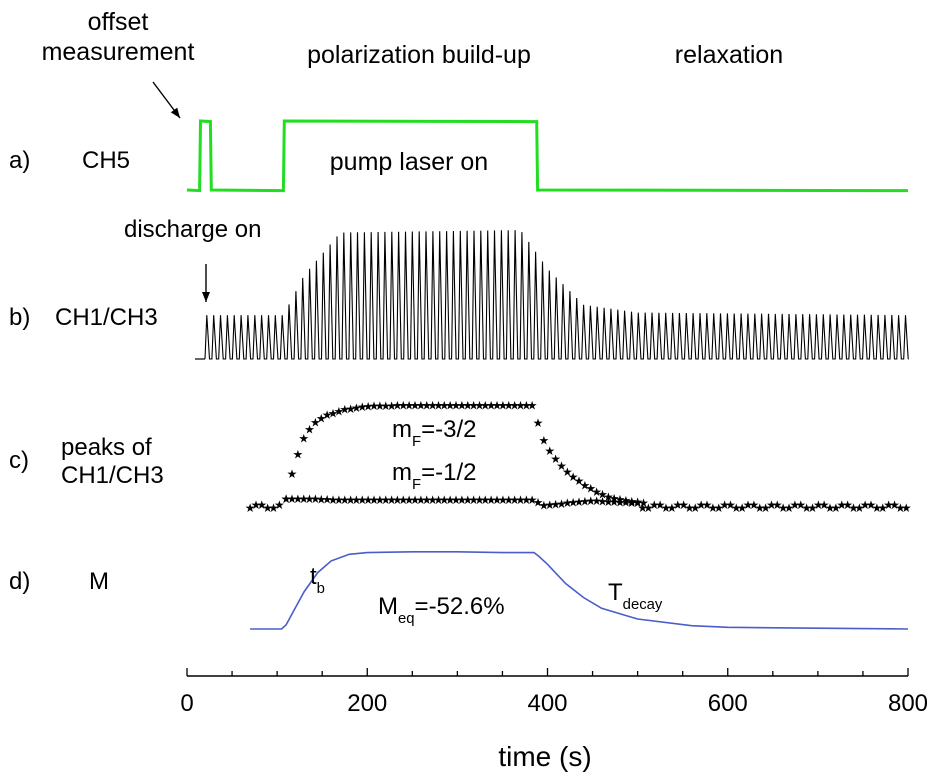  Describe the element at coordinates (448, 429) in the screenshot. I see `annotation-rest: =-3/2` at that location.